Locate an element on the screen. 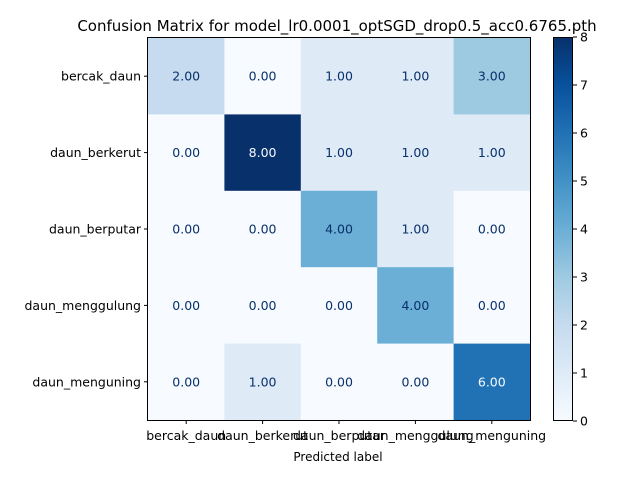  x-tick-label: daun_menggulung is located at coordinates (415, 435).